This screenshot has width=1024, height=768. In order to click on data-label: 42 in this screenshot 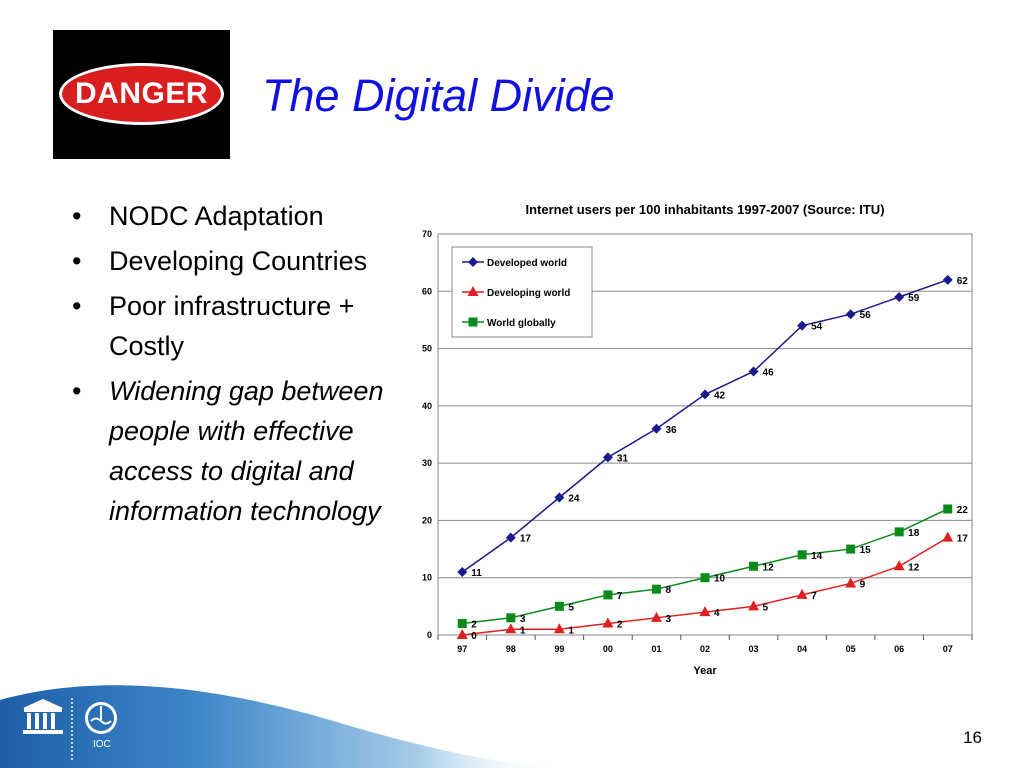, I will do `click(720, 395)`.